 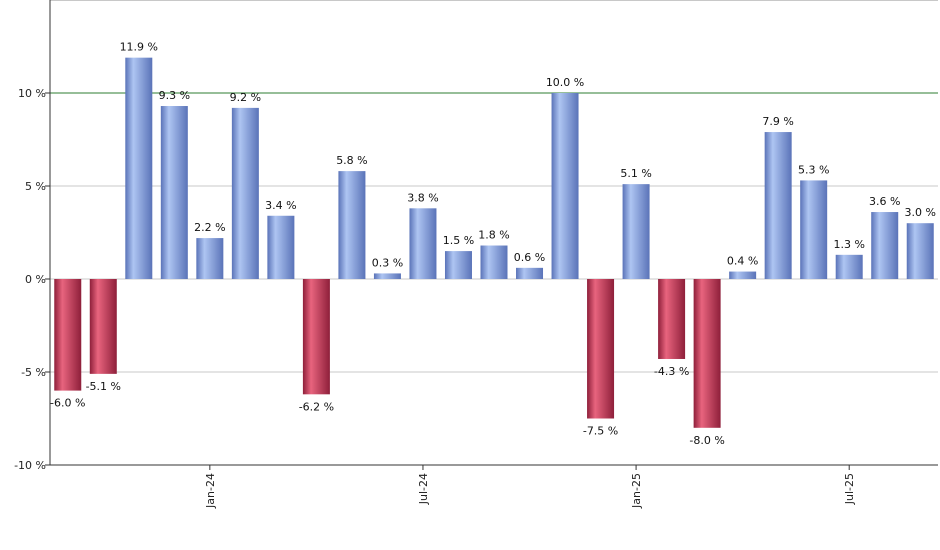 I want to click on data-label-19: 0.4 %, so click(x=742, y=261).